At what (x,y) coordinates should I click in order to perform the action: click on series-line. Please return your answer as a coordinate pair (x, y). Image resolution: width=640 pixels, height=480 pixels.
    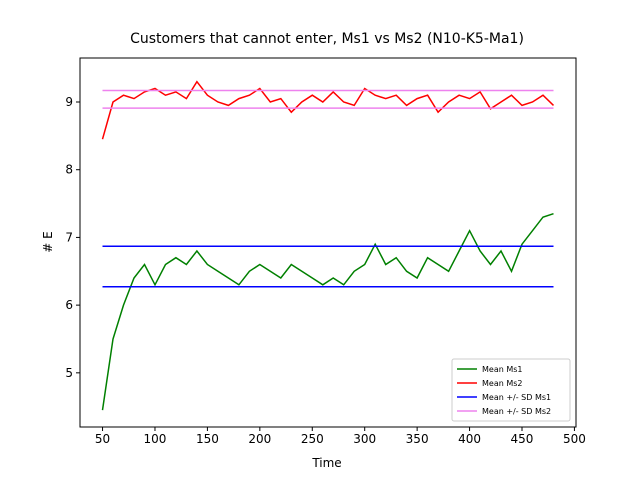
    Looking at the image, I should click on (328, 110).